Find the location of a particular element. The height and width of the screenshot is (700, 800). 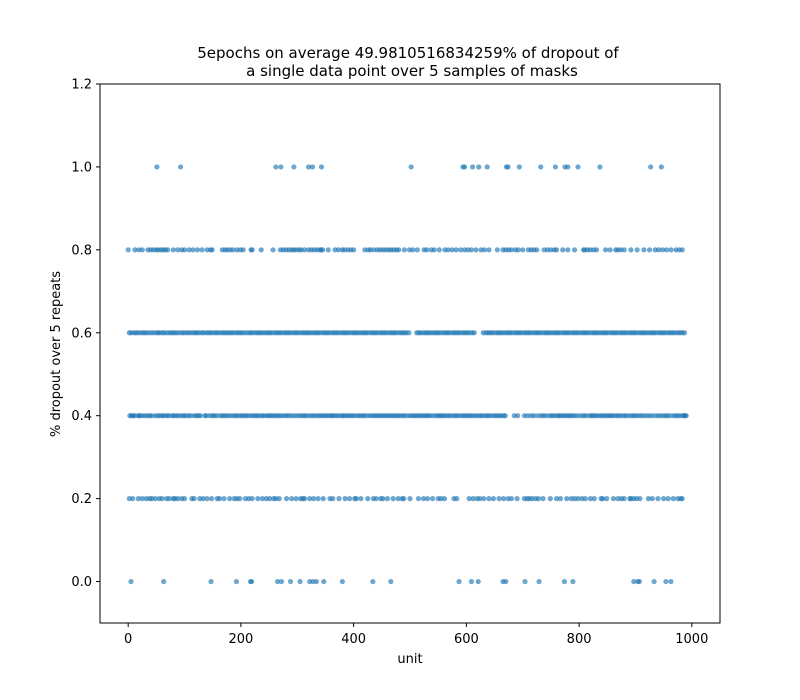

x-tick-label: 1000 is located at coordinates (691, 639).